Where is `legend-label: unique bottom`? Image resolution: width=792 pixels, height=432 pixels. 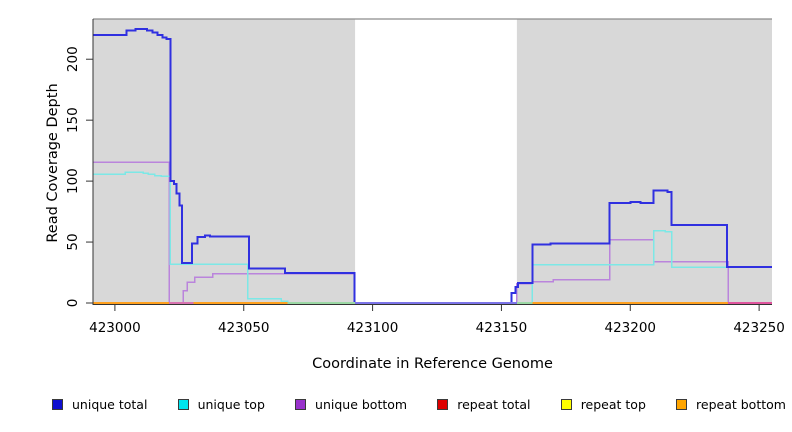
legend-label: unique bottom is located at coordinates (361, 404).